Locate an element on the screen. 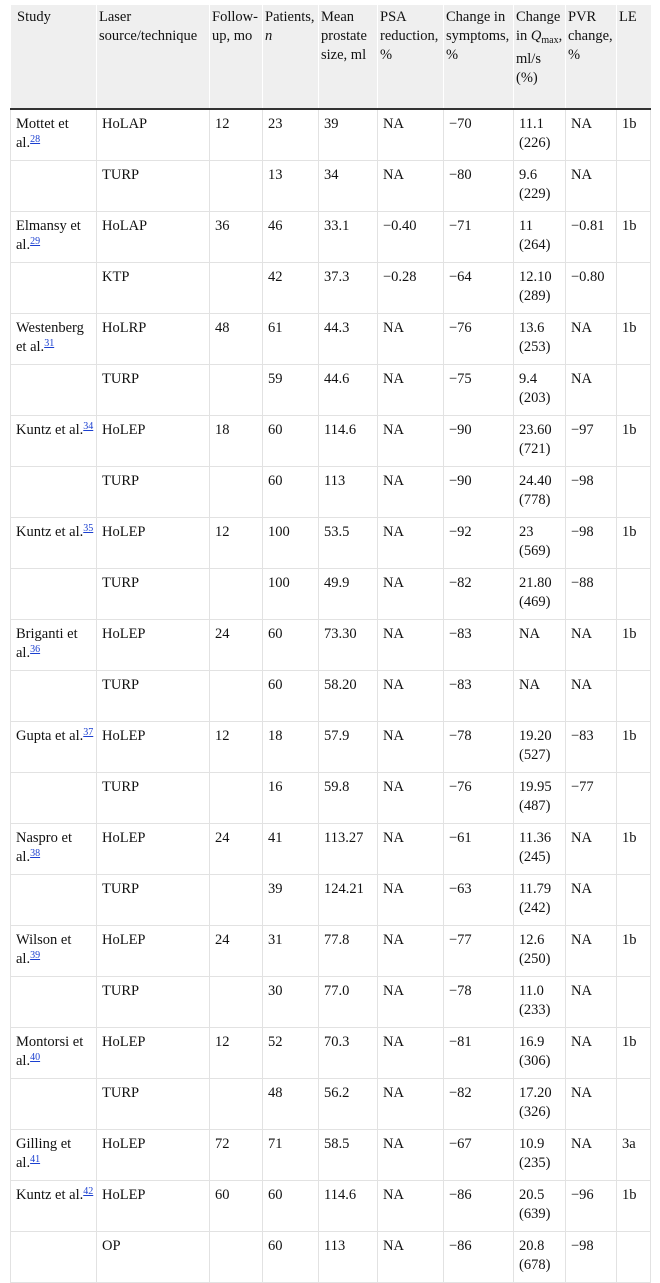  reference-link: 40 is located at coordinates (35, 1057).